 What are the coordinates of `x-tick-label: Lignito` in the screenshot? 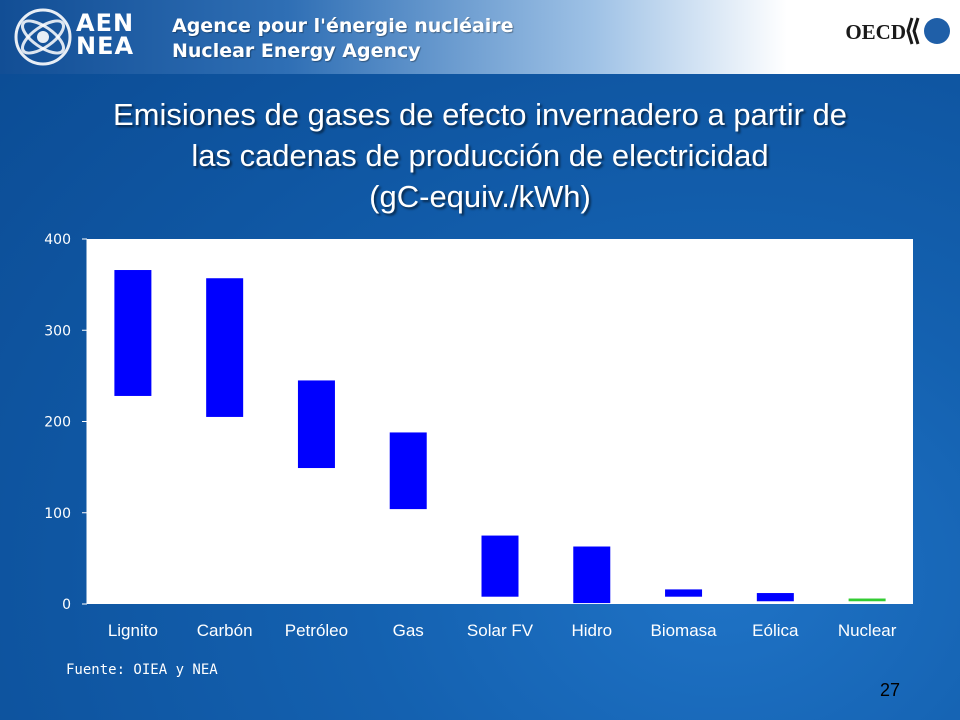 It's located at (133, 630).